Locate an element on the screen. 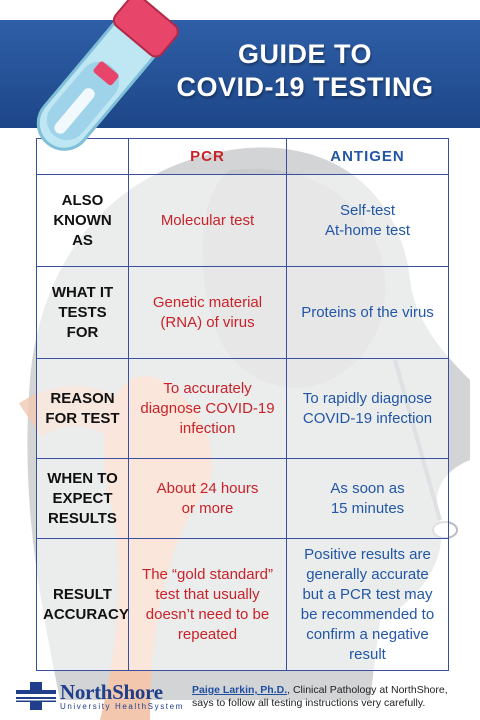 Image resolution: width=480 pixels, height=720 pixels. row-label: WHAT IT TESTS FOR is located at coordinates (82, 312).